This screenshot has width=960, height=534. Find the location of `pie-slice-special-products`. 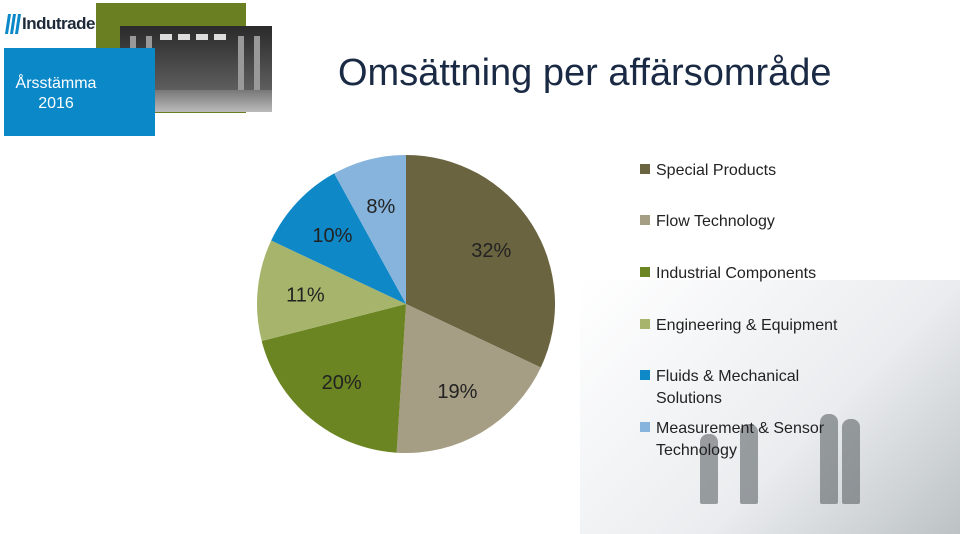

pie-slice-special-products is located at coordinates (480, 261).